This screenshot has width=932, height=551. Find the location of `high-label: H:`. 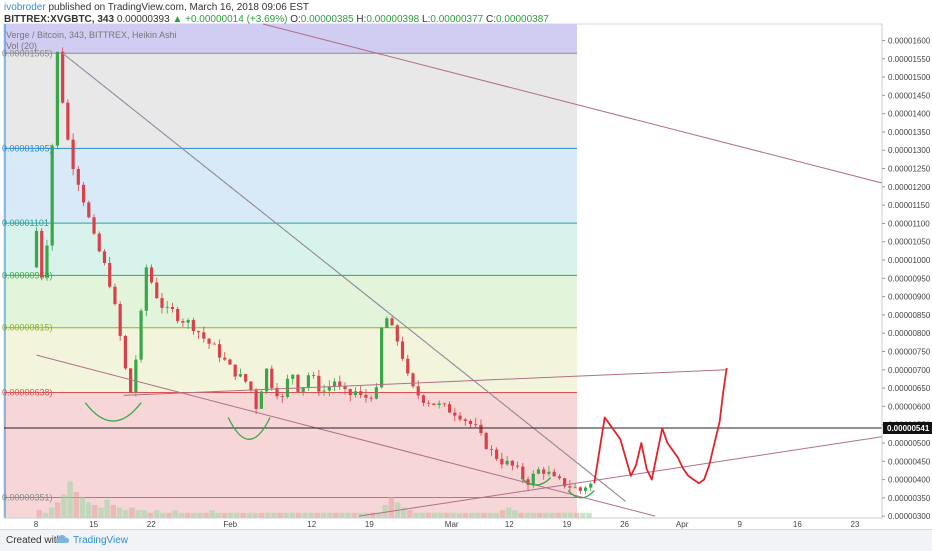

high-label: H: is located at coordinates (361, 19).